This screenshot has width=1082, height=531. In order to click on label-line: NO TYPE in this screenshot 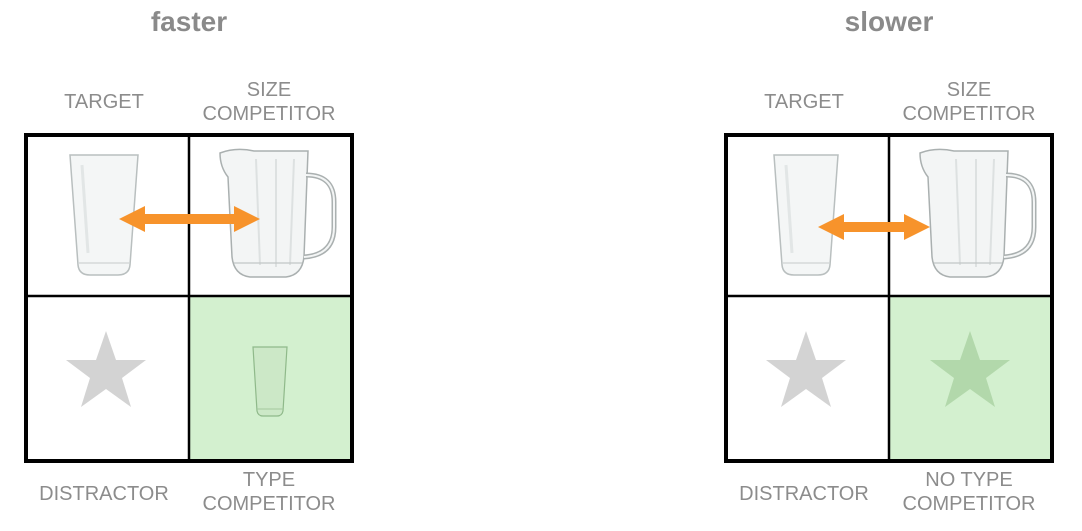, I will do `click(969, 480)`.